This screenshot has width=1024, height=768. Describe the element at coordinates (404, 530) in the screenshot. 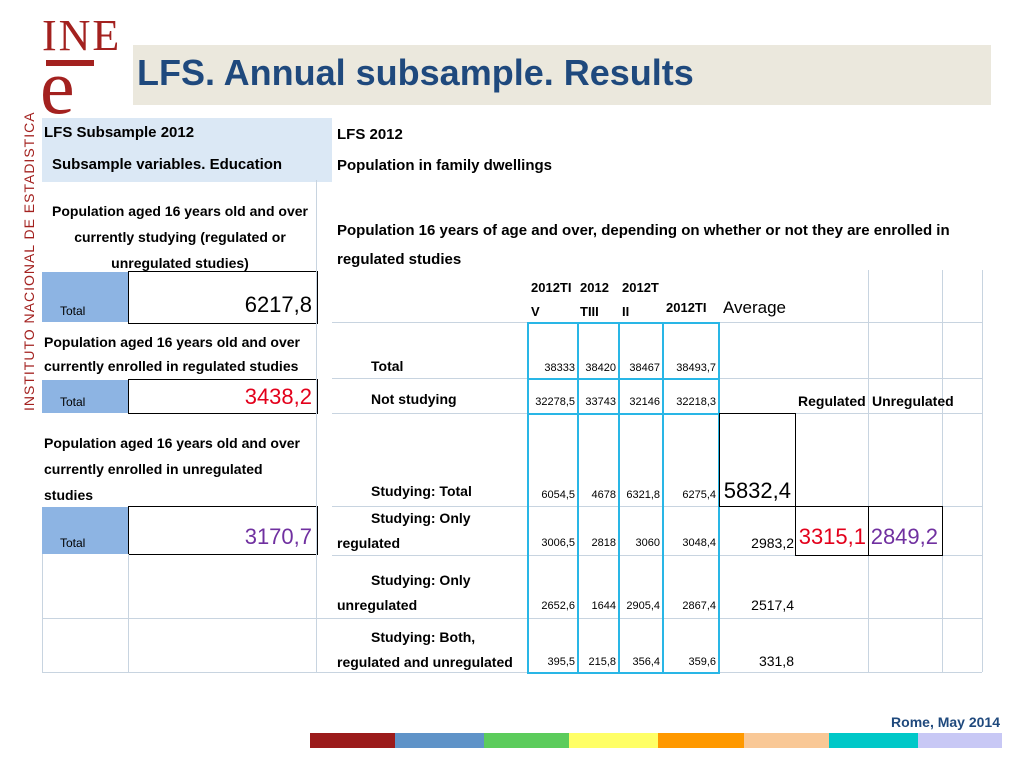

I see `row-label-only-regulated: Studying: Only regulated` at that location.